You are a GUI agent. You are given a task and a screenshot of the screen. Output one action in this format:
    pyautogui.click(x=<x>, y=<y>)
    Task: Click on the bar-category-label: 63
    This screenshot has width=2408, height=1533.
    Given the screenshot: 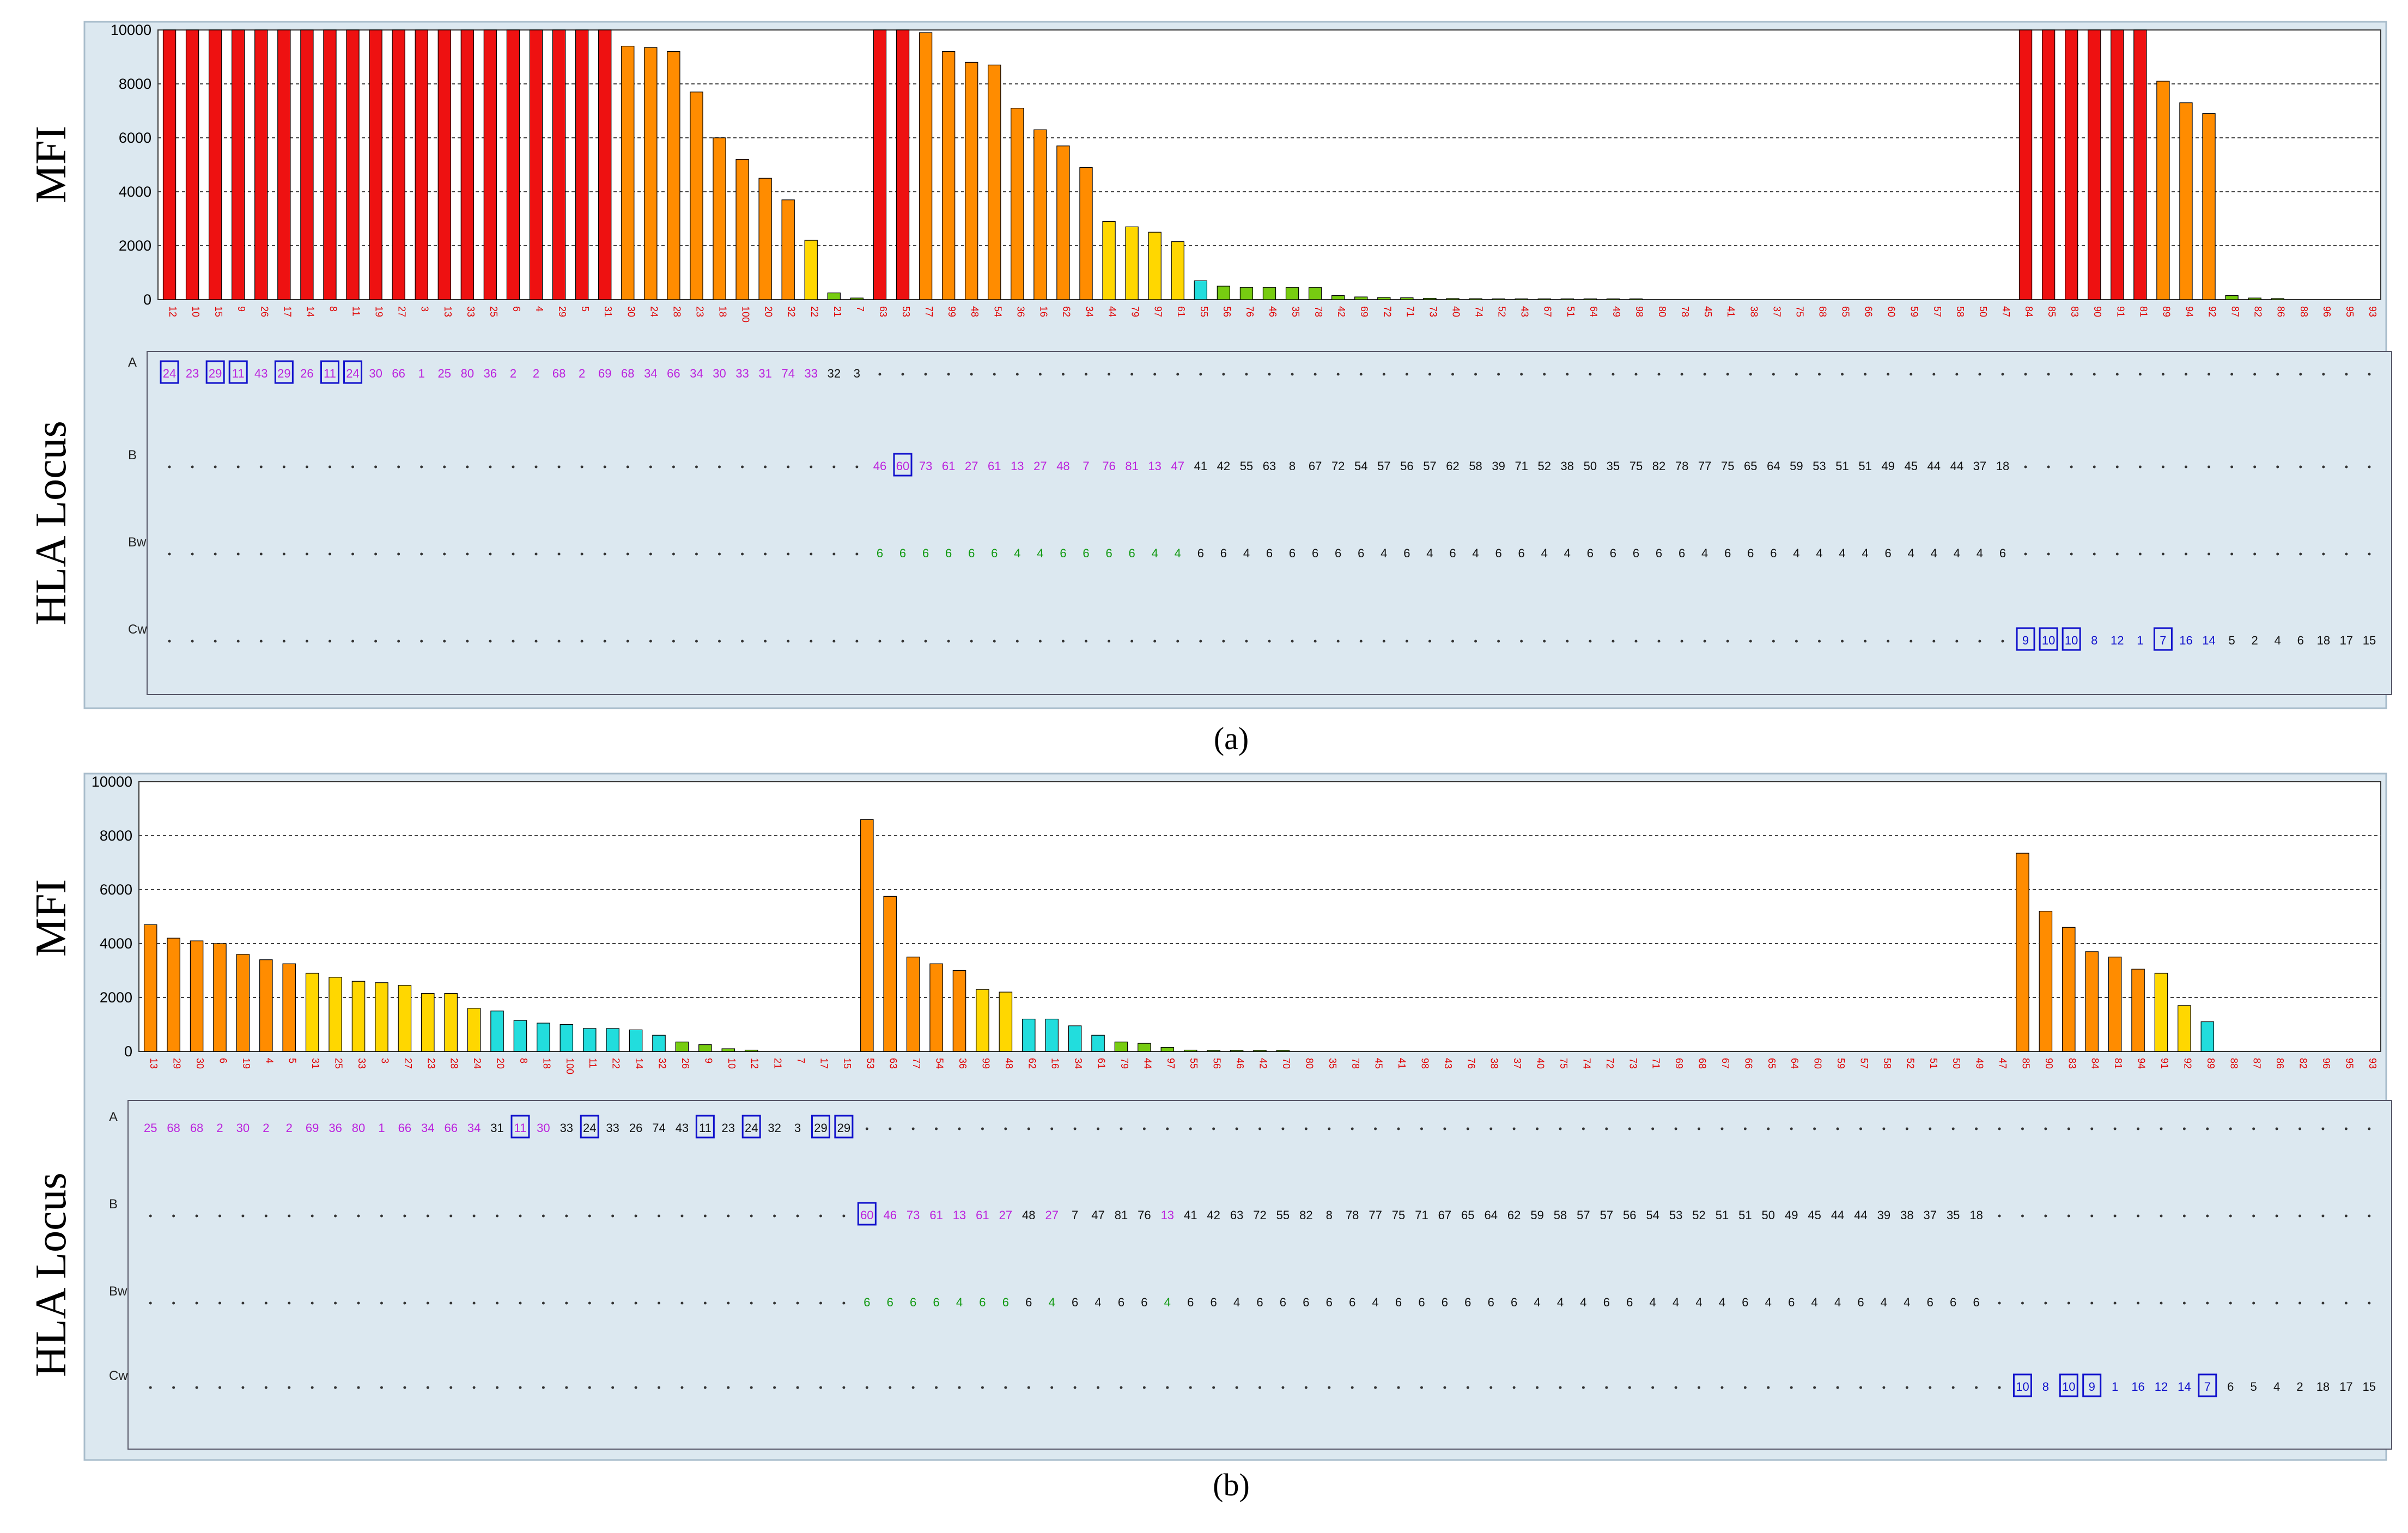 What is the action you would take?
    pyautogui.click(x=893, y=1063)
    